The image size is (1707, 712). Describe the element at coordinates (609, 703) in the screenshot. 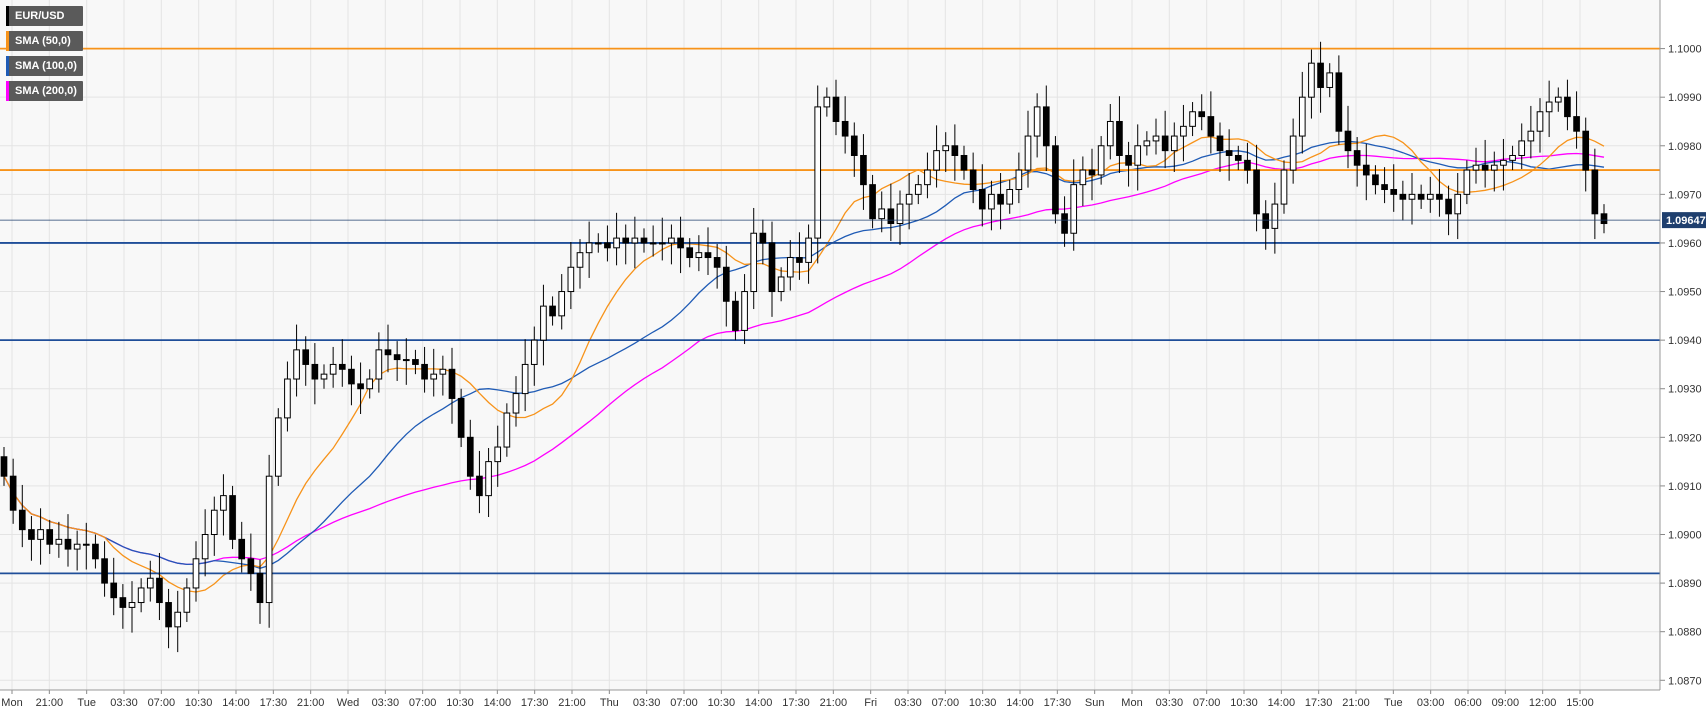

I see `x-tick-label-16: Thu` at that location.